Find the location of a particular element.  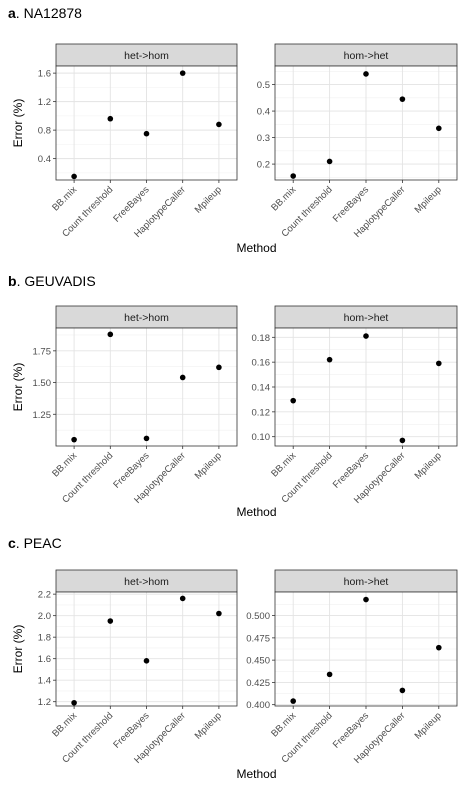

y-tick-label: 0.8 is located at coordinates (44, 131).